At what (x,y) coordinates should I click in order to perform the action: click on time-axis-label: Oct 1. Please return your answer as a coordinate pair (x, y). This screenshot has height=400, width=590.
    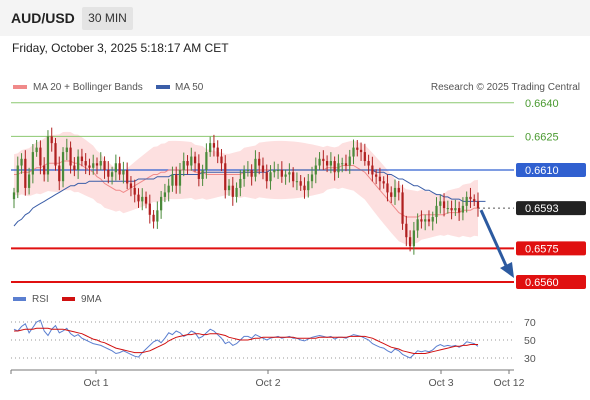
    Looking at the image, I should click on (95, 383).